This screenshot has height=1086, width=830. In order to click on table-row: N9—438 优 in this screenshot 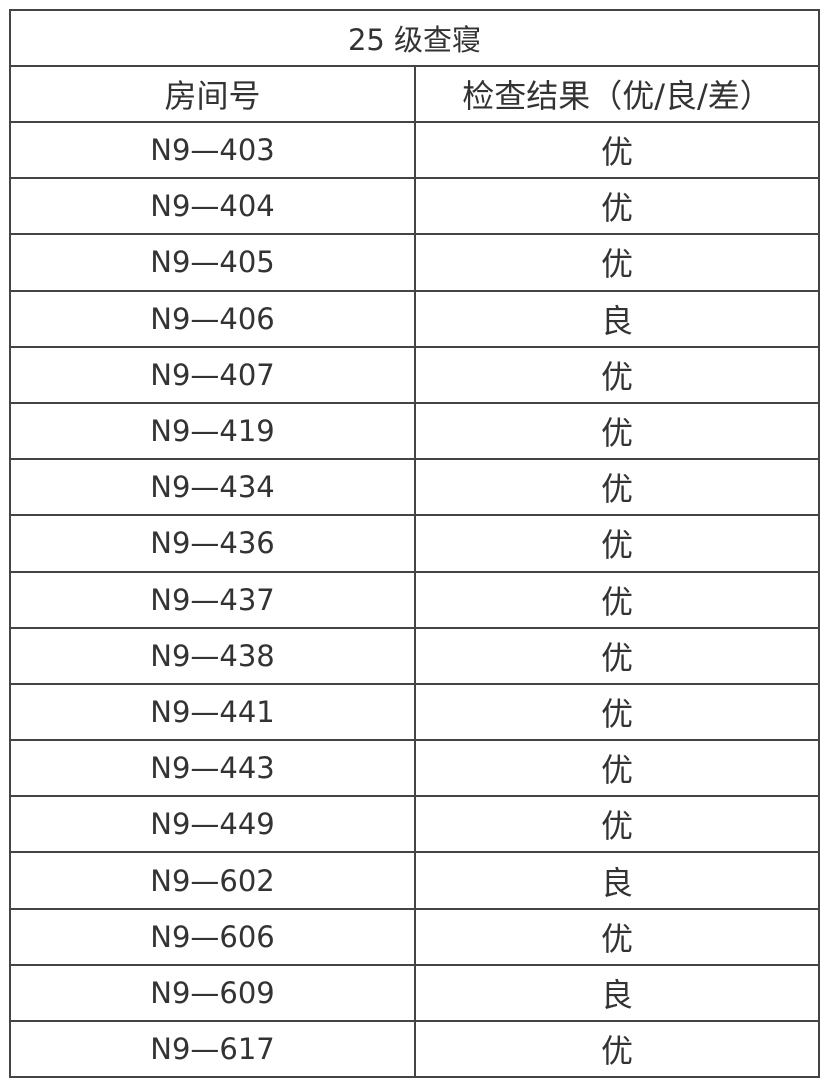, I will do `click(414, 655)`.